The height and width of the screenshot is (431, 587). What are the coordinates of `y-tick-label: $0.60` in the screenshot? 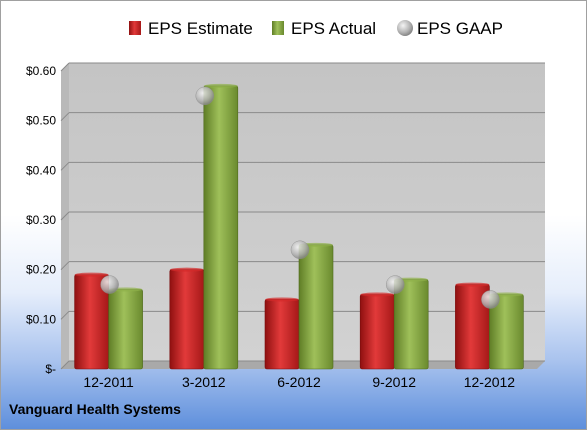 It's located at (41, 71).